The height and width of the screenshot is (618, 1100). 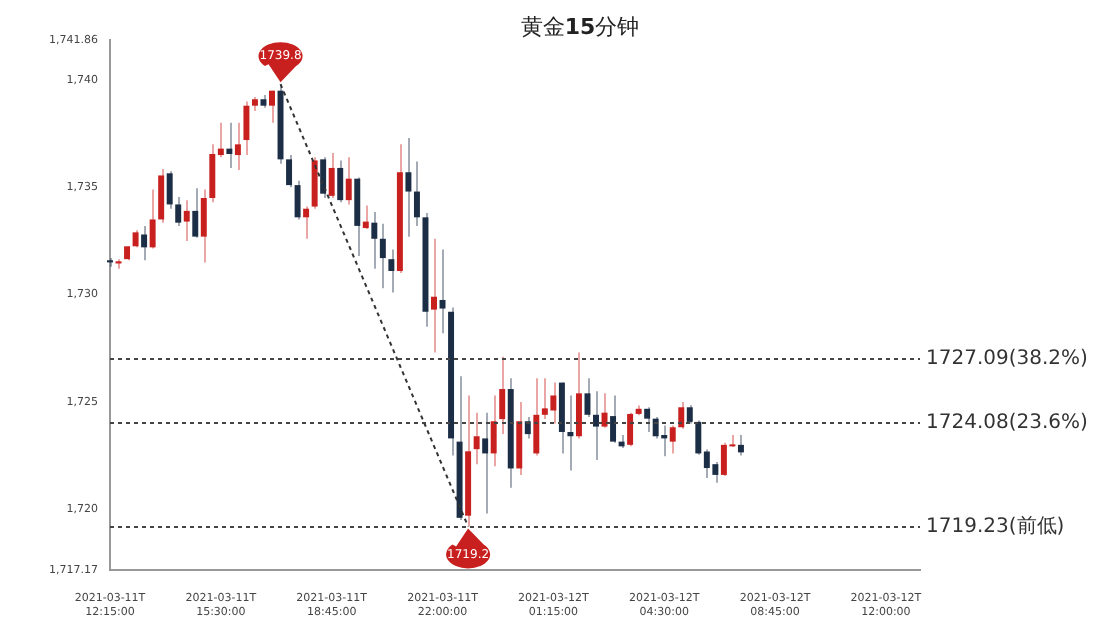 What do you see at coordinates (580, 26) in the screenshot?
I see `chart-title: 黄金15分钟` at bounding box center [580, 26].